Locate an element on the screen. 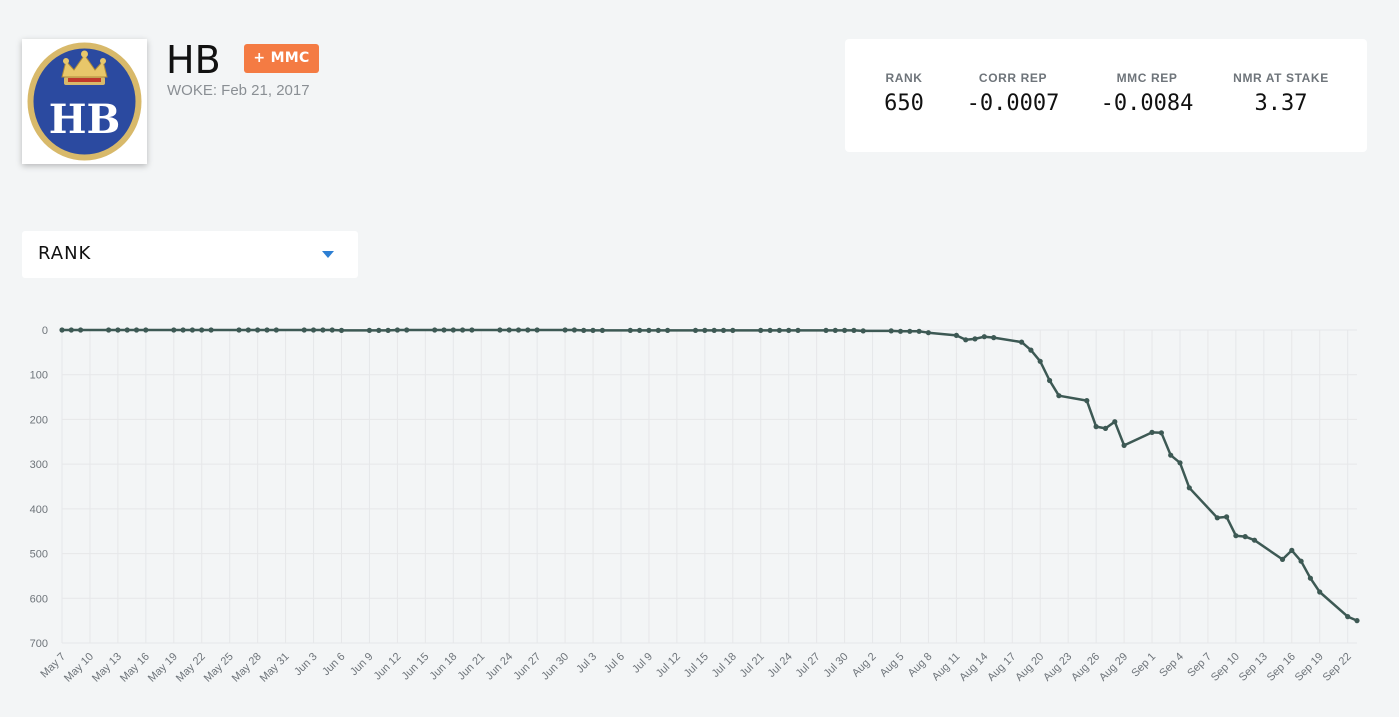 The image size is (1399, 717). stat-nmr-at-stake: NMR AT STAKE 3.37 is located at coordinates (1281, 93).